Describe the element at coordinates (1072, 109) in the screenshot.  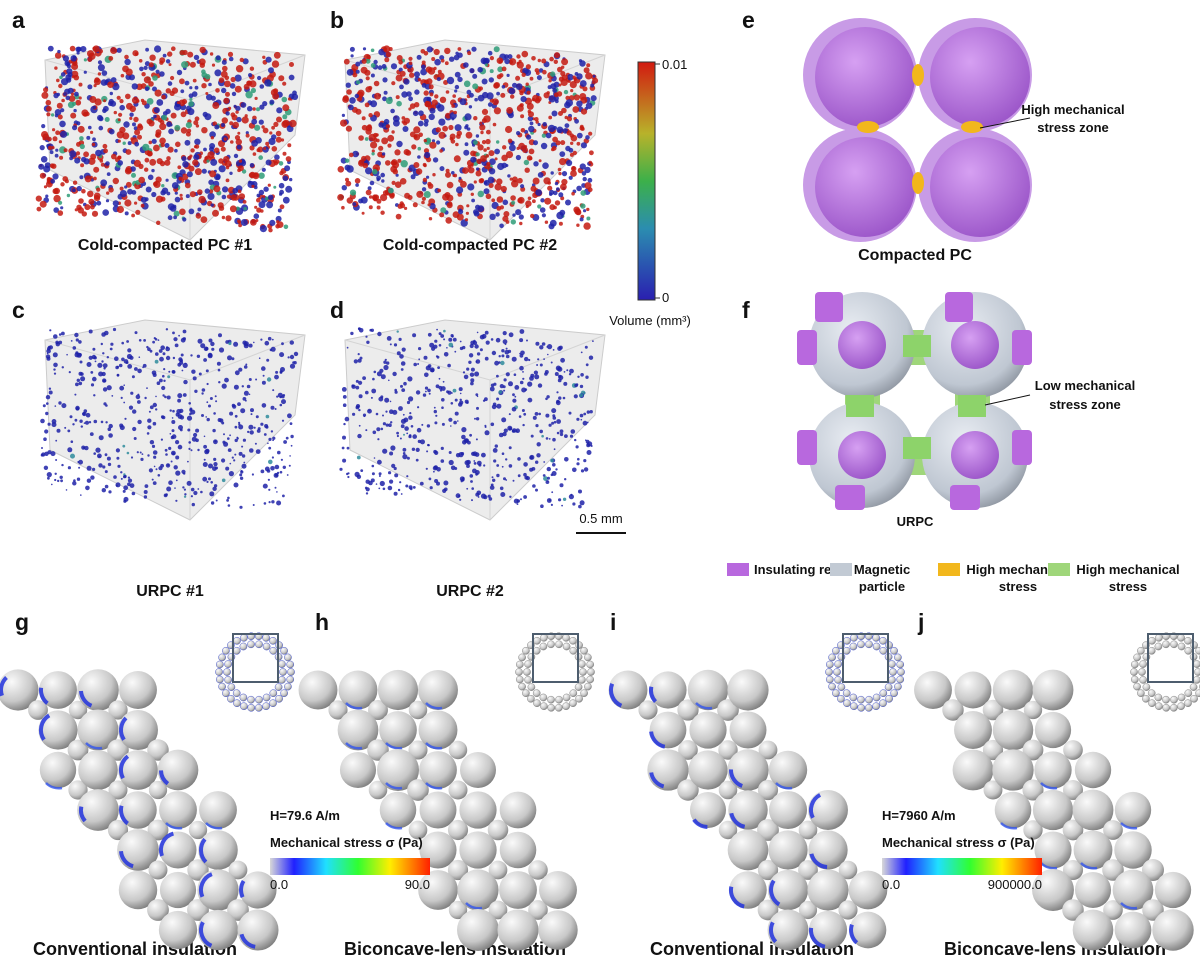
I see `annotation: High mechanical` at that location.